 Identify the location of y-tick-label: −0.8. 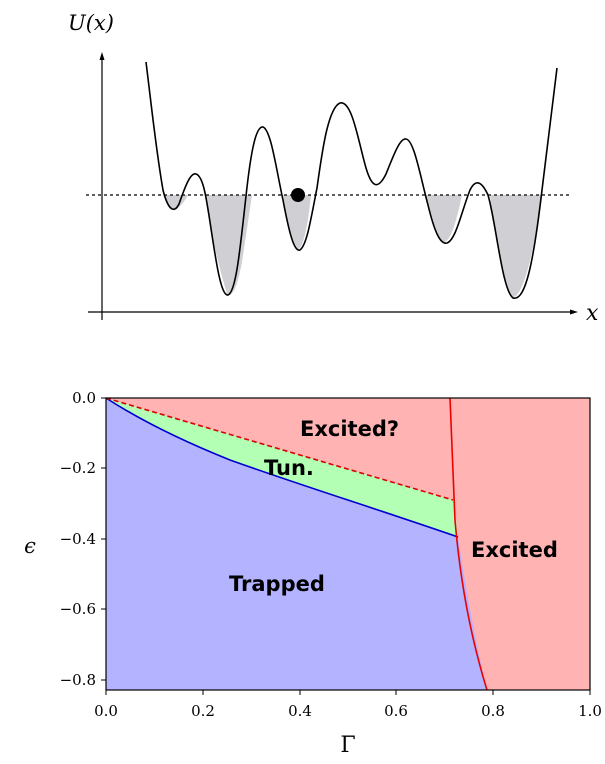
(78, 680).